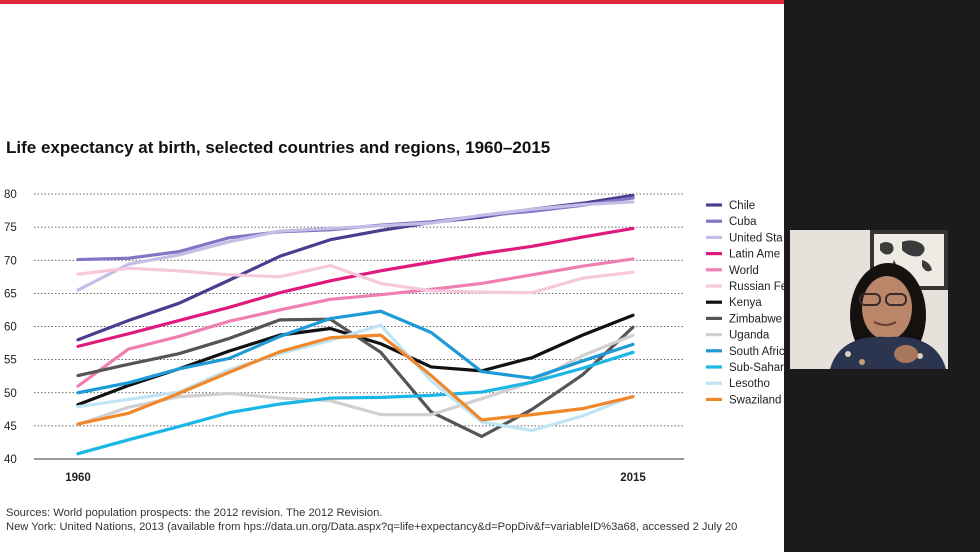 This screenshot has width=980, height=552. What do you see at coordinates (756, 287) in the screenshot?
I see `legend-label: Russian Fe` at bounding box center [756, 287].